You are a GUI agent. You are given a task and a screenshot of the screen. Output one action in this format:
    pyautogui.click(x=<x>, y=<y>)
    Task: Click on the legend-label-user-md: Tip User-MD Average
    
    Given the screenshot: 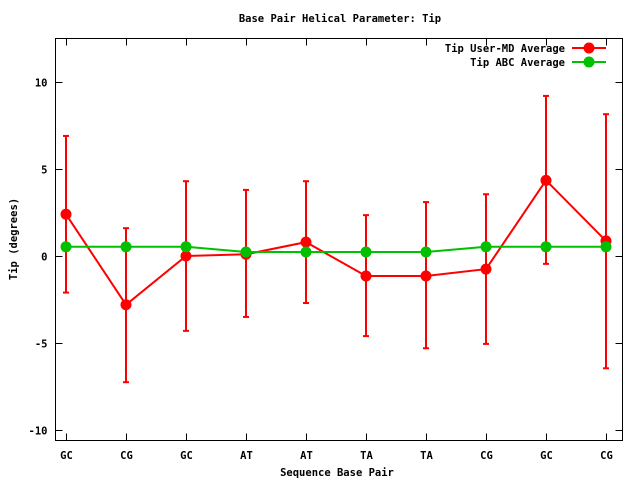 What is the action you would take?
    pyautogui.click(x=505, y=49)
    